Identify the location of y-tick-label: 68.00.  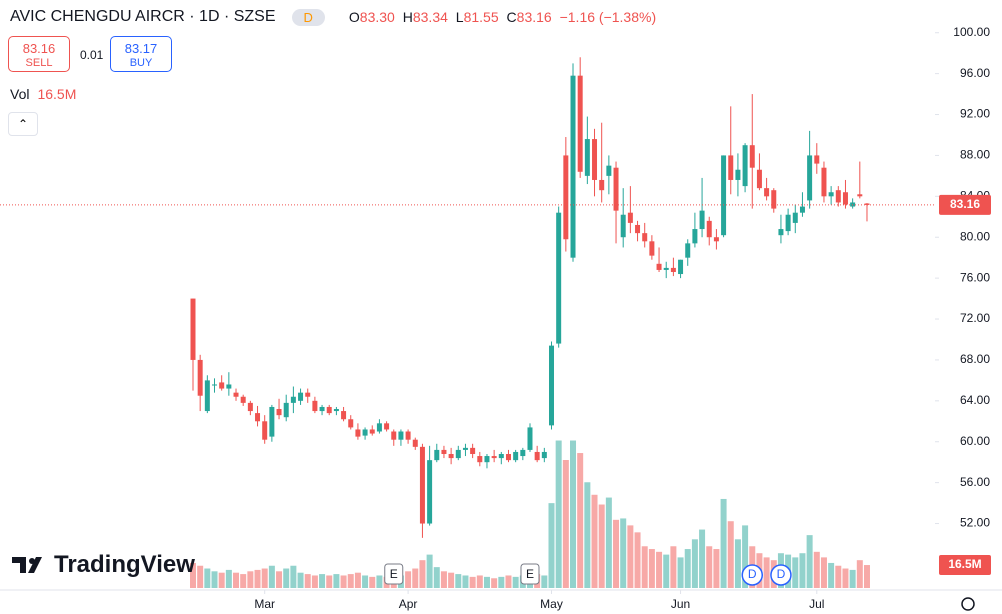
(975, 359).